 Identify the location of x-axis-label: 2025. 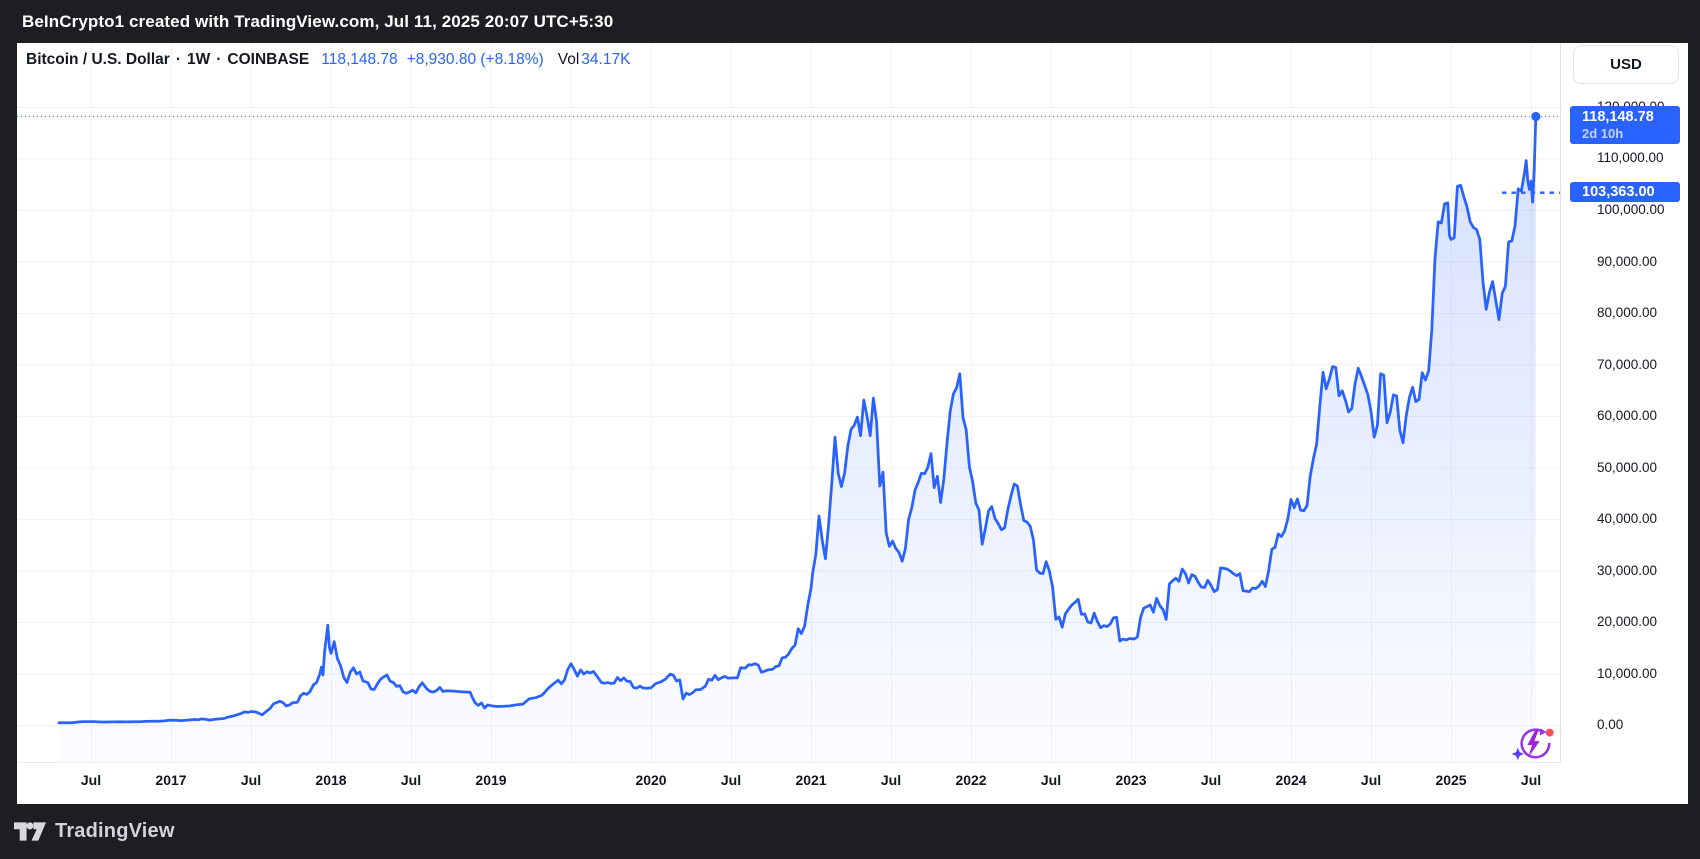
(1451, 780).